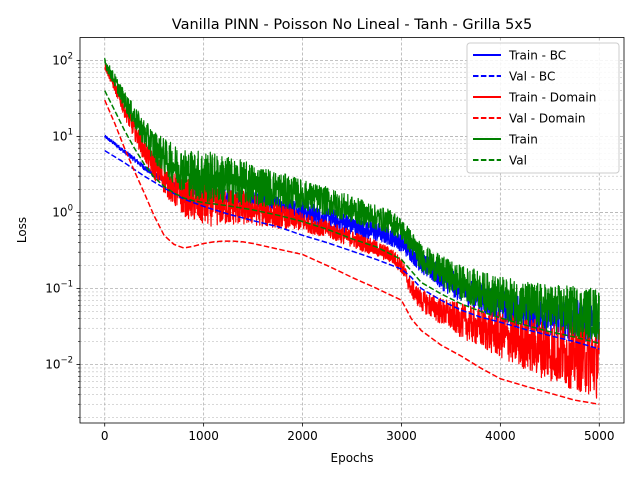  Describe the element at coordinates (62, 59) in the screenshot. I see `y-tick-label: 10²` at that location.